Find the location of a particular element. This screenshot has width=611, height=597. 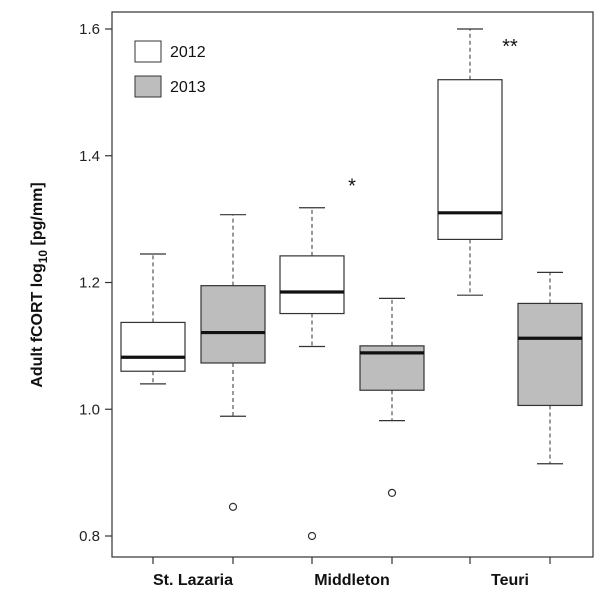

y-axis-title: Adult fCORT log10 [pg/mm] is located at coordinates (39, 284).